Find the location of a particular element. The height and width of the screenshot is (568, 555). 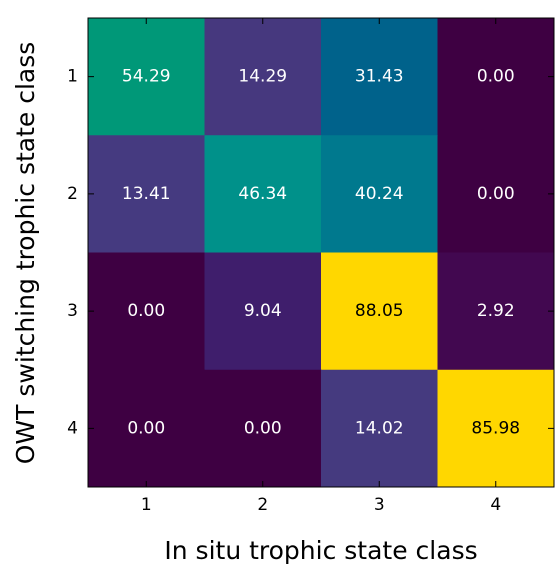

y-tick-label: 4 is located at coordinates (72, 428).